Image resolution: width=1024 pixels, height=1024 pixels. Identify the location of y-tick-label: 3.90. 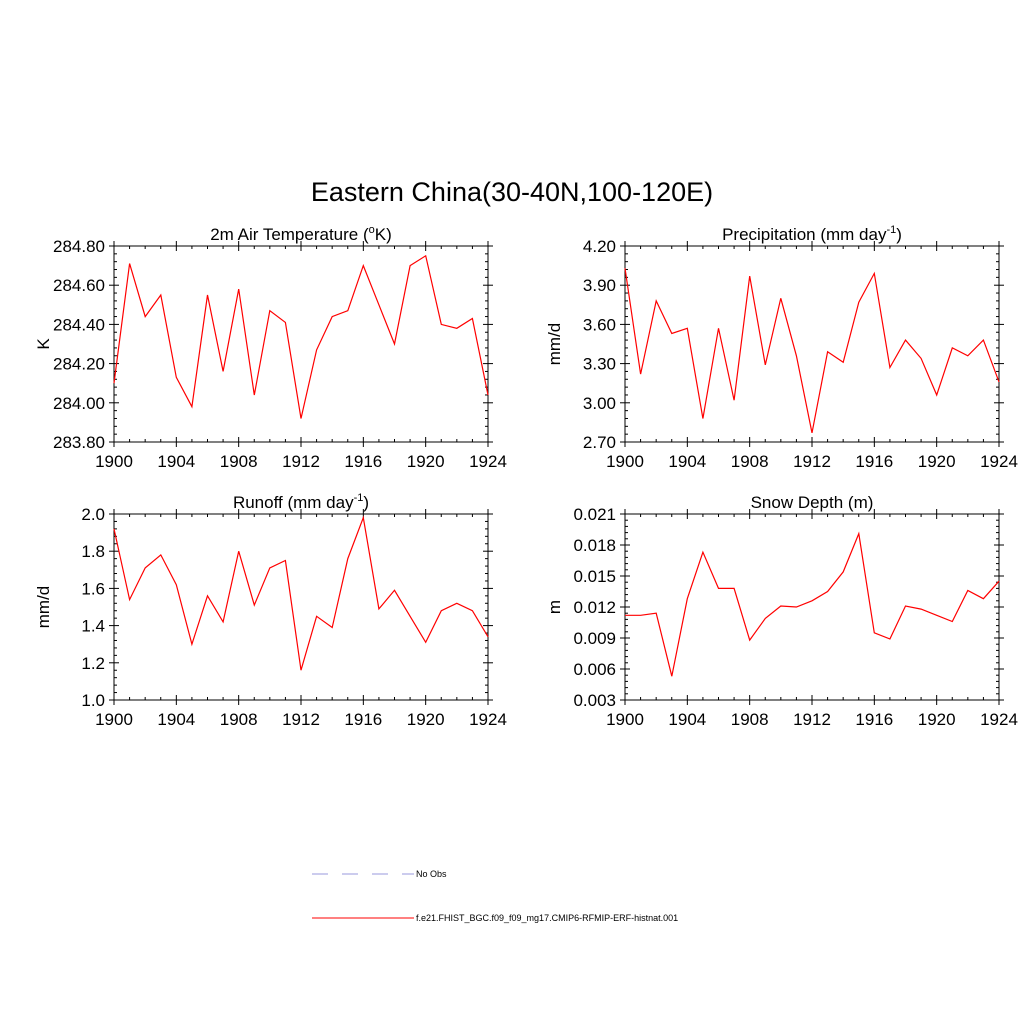
(599, 285).